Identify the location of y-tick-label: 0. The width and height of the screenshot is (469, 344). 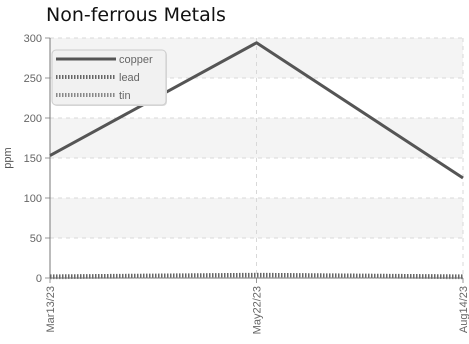
(39, 279).